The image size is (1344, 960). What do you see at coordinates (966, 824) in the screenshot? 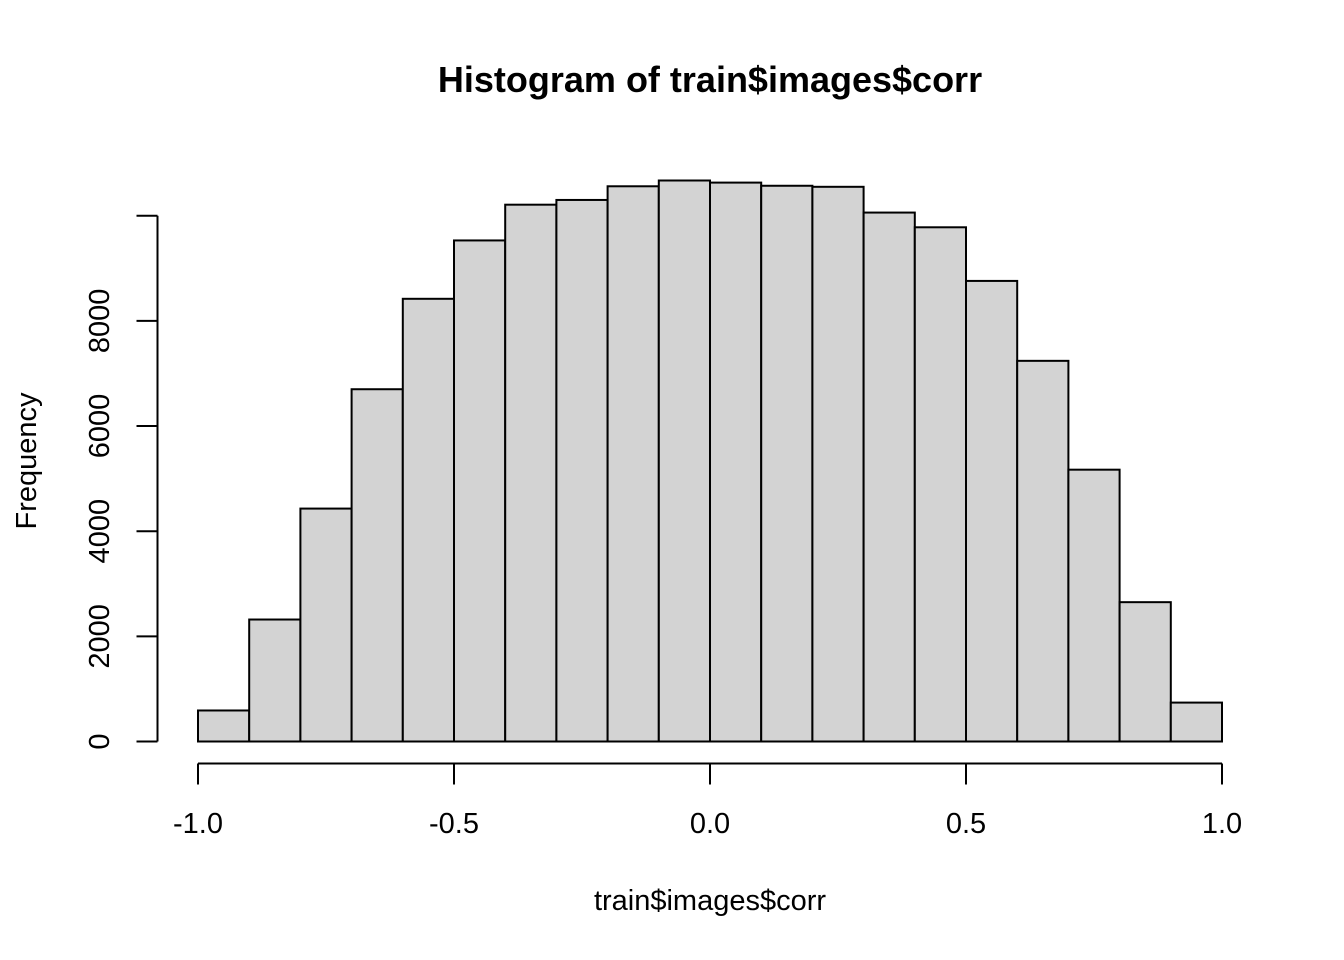
I see `x-tick-label: 0.5` at bounding box center [966, 824].